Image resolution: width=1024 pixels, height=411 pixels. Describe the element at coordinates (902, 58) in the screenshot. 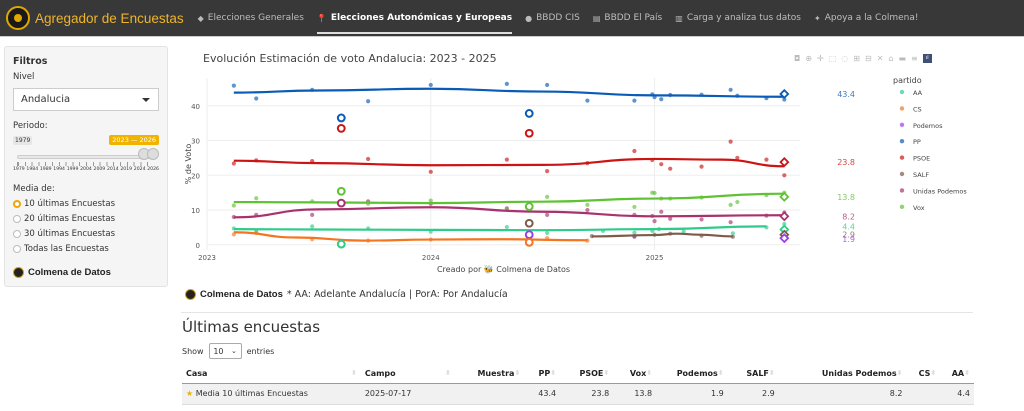

I see `spike-lines-icon: ▬` at that location.